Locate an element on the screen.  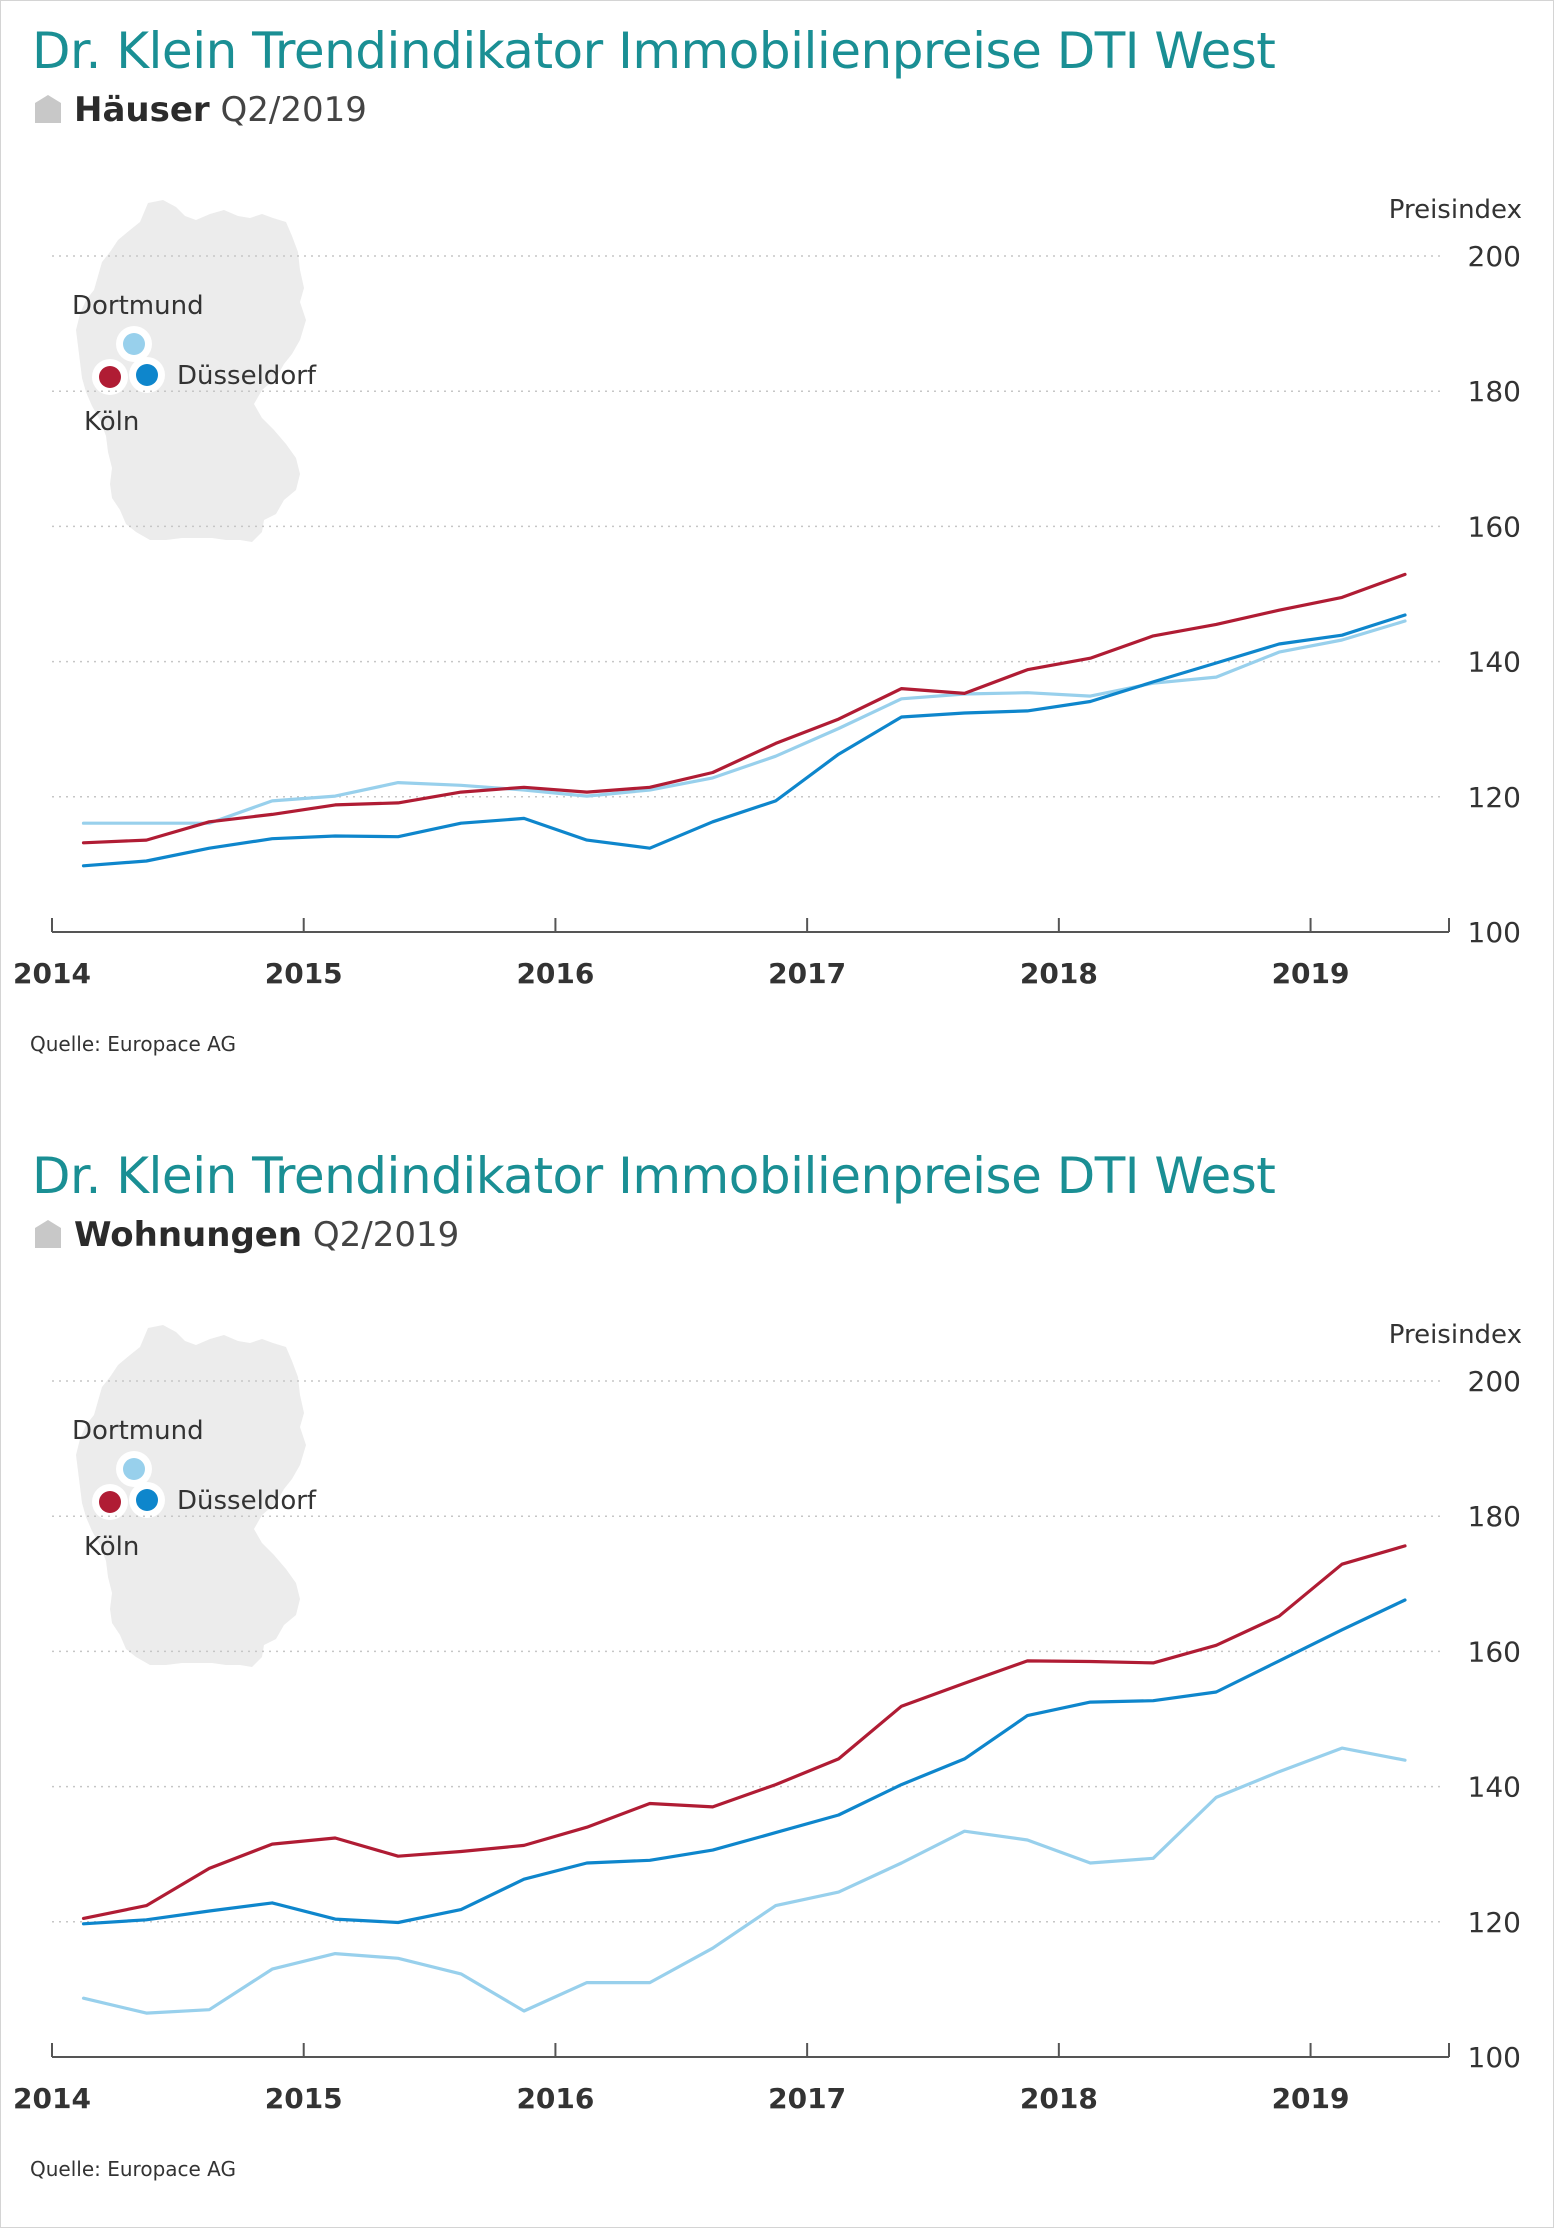
chart-subtitle: Häuser Q2/2019 is located at coordinates (200, 110).